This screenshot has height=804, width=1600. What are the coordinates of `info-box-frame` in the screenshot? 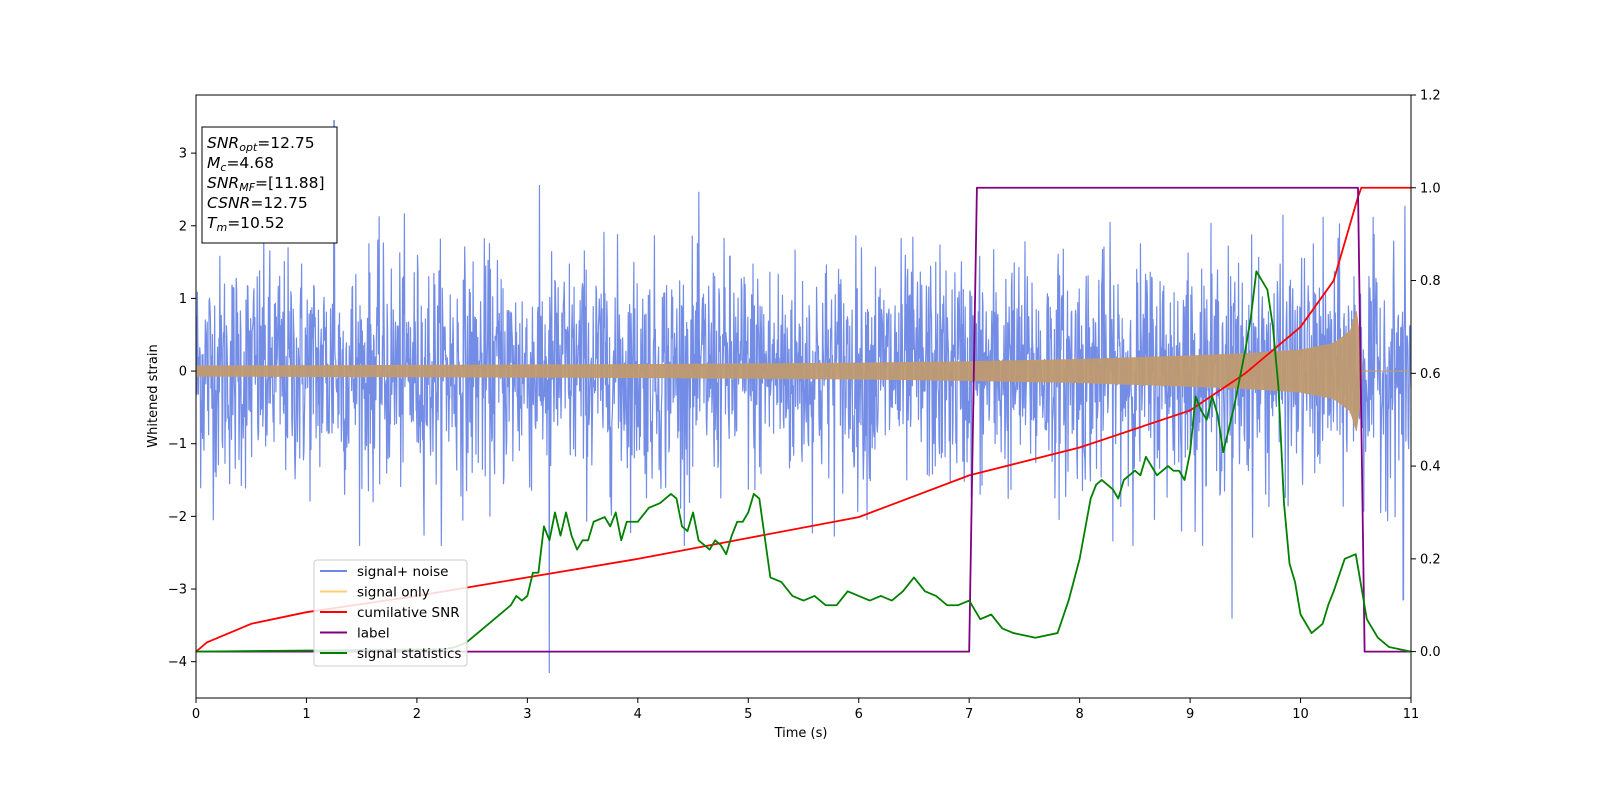 It's located at (269, 185).